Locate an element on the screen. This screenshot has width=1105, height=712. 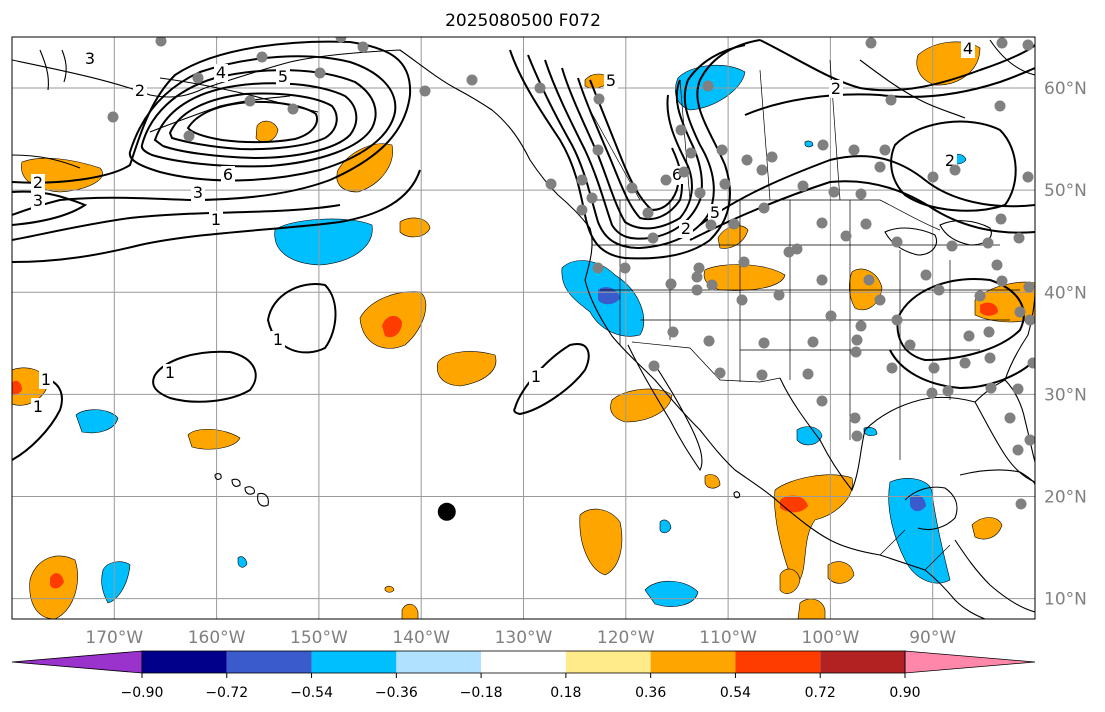
colorbar-frame is located at coordinates (523, 662).